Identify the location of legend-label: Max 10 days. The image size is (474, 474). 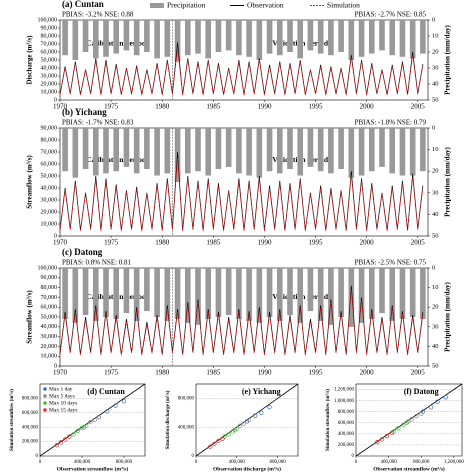
(63, 403).